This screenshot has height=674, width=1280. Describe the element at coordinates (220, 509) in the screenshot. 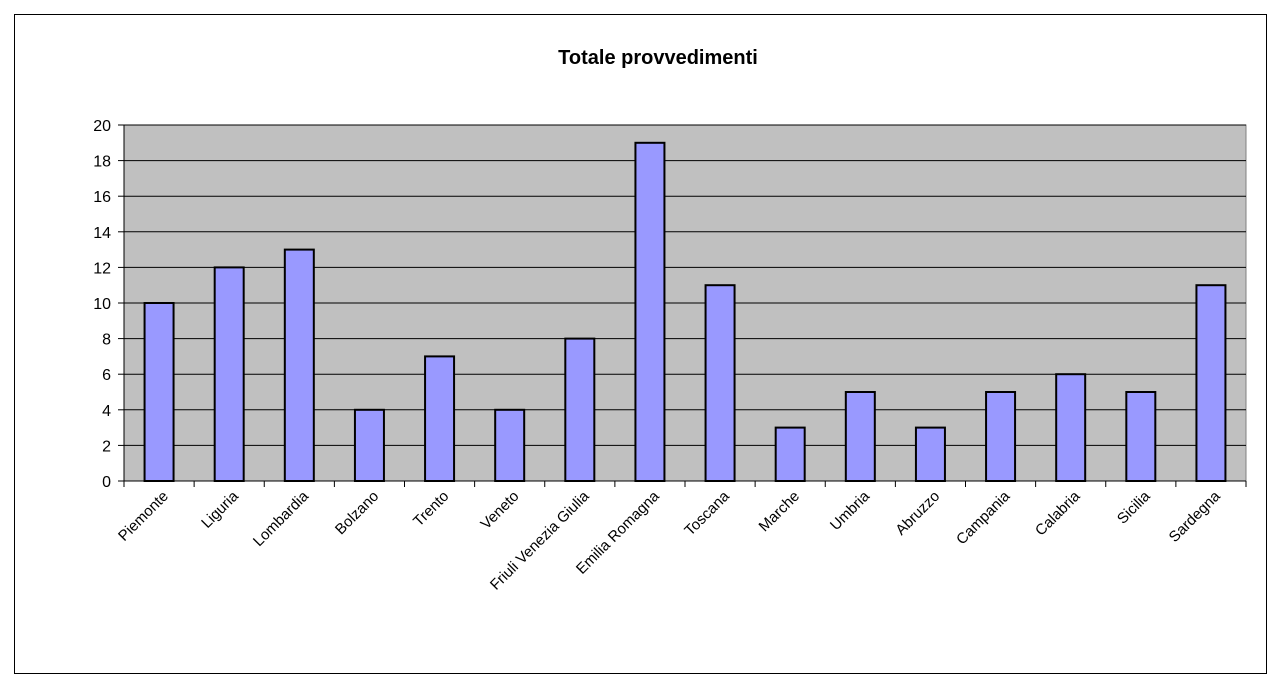

I see `x-tick-label: Liguria` at that location.